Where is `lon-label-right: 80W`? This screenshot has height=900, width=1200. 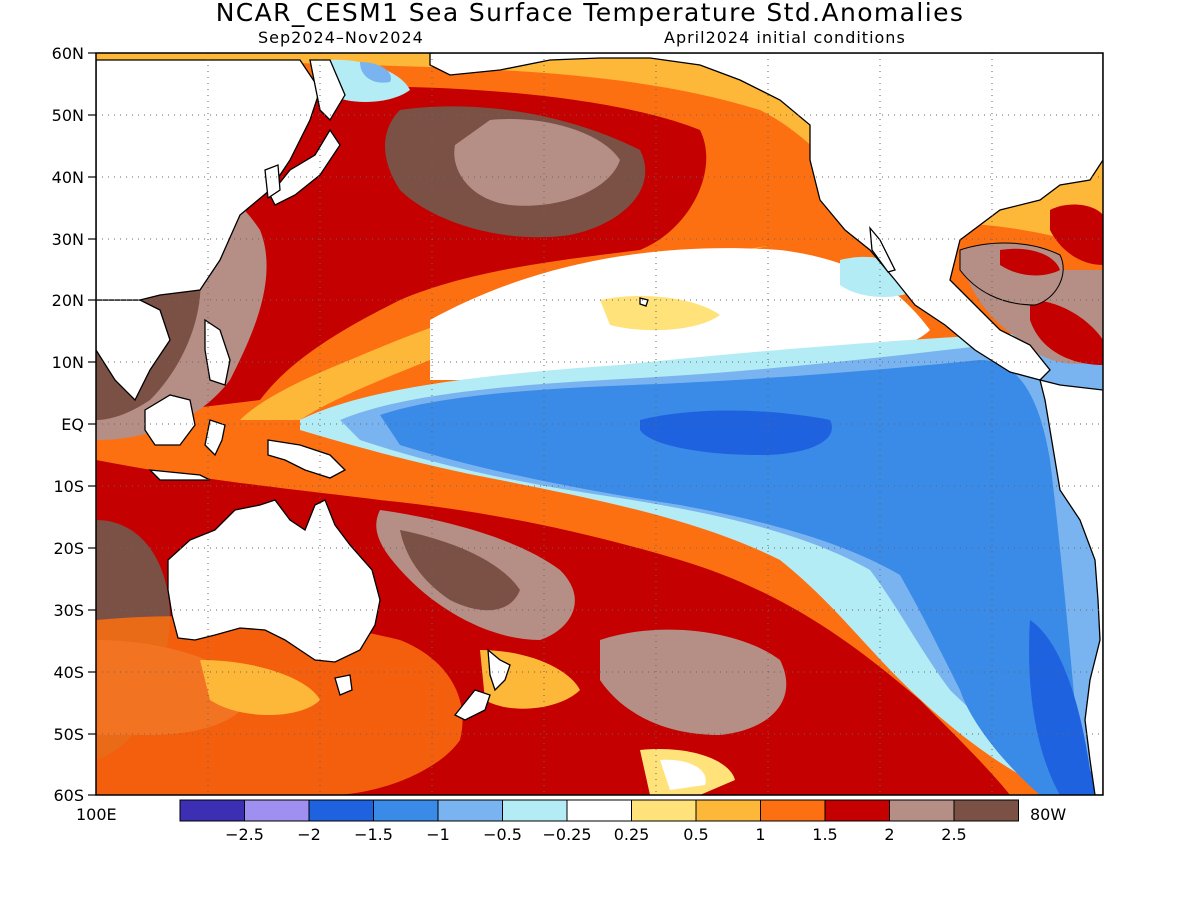 lon-label-right: 80W is located at coordinates (1048, 814).